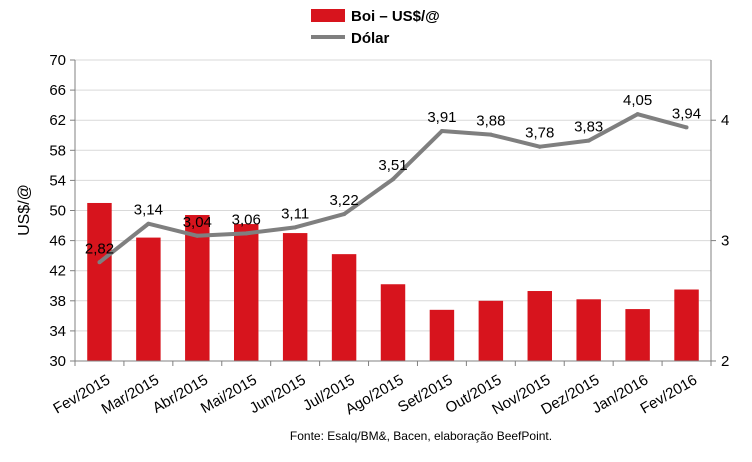  Describe the element at coordinates (57, 241) in the screenshot. I see `y-tick-label-4: 46` at that location.